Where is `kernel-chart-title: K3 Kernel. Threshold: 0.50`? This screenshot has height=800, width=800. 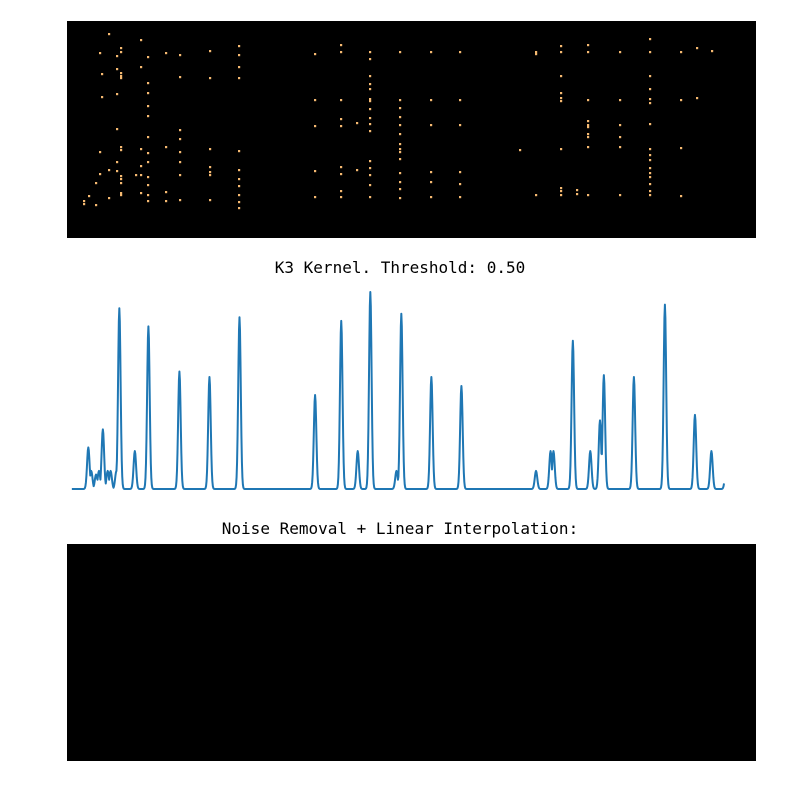
kernel-chart-title: K3 Kernel. Threshold: 0.50 is located at coordinates (400, 267).